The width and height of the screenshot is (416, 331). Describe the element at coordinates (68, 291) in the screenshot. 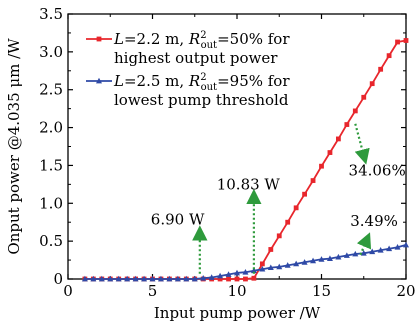

I see `x-tick-label: 0` at that location.